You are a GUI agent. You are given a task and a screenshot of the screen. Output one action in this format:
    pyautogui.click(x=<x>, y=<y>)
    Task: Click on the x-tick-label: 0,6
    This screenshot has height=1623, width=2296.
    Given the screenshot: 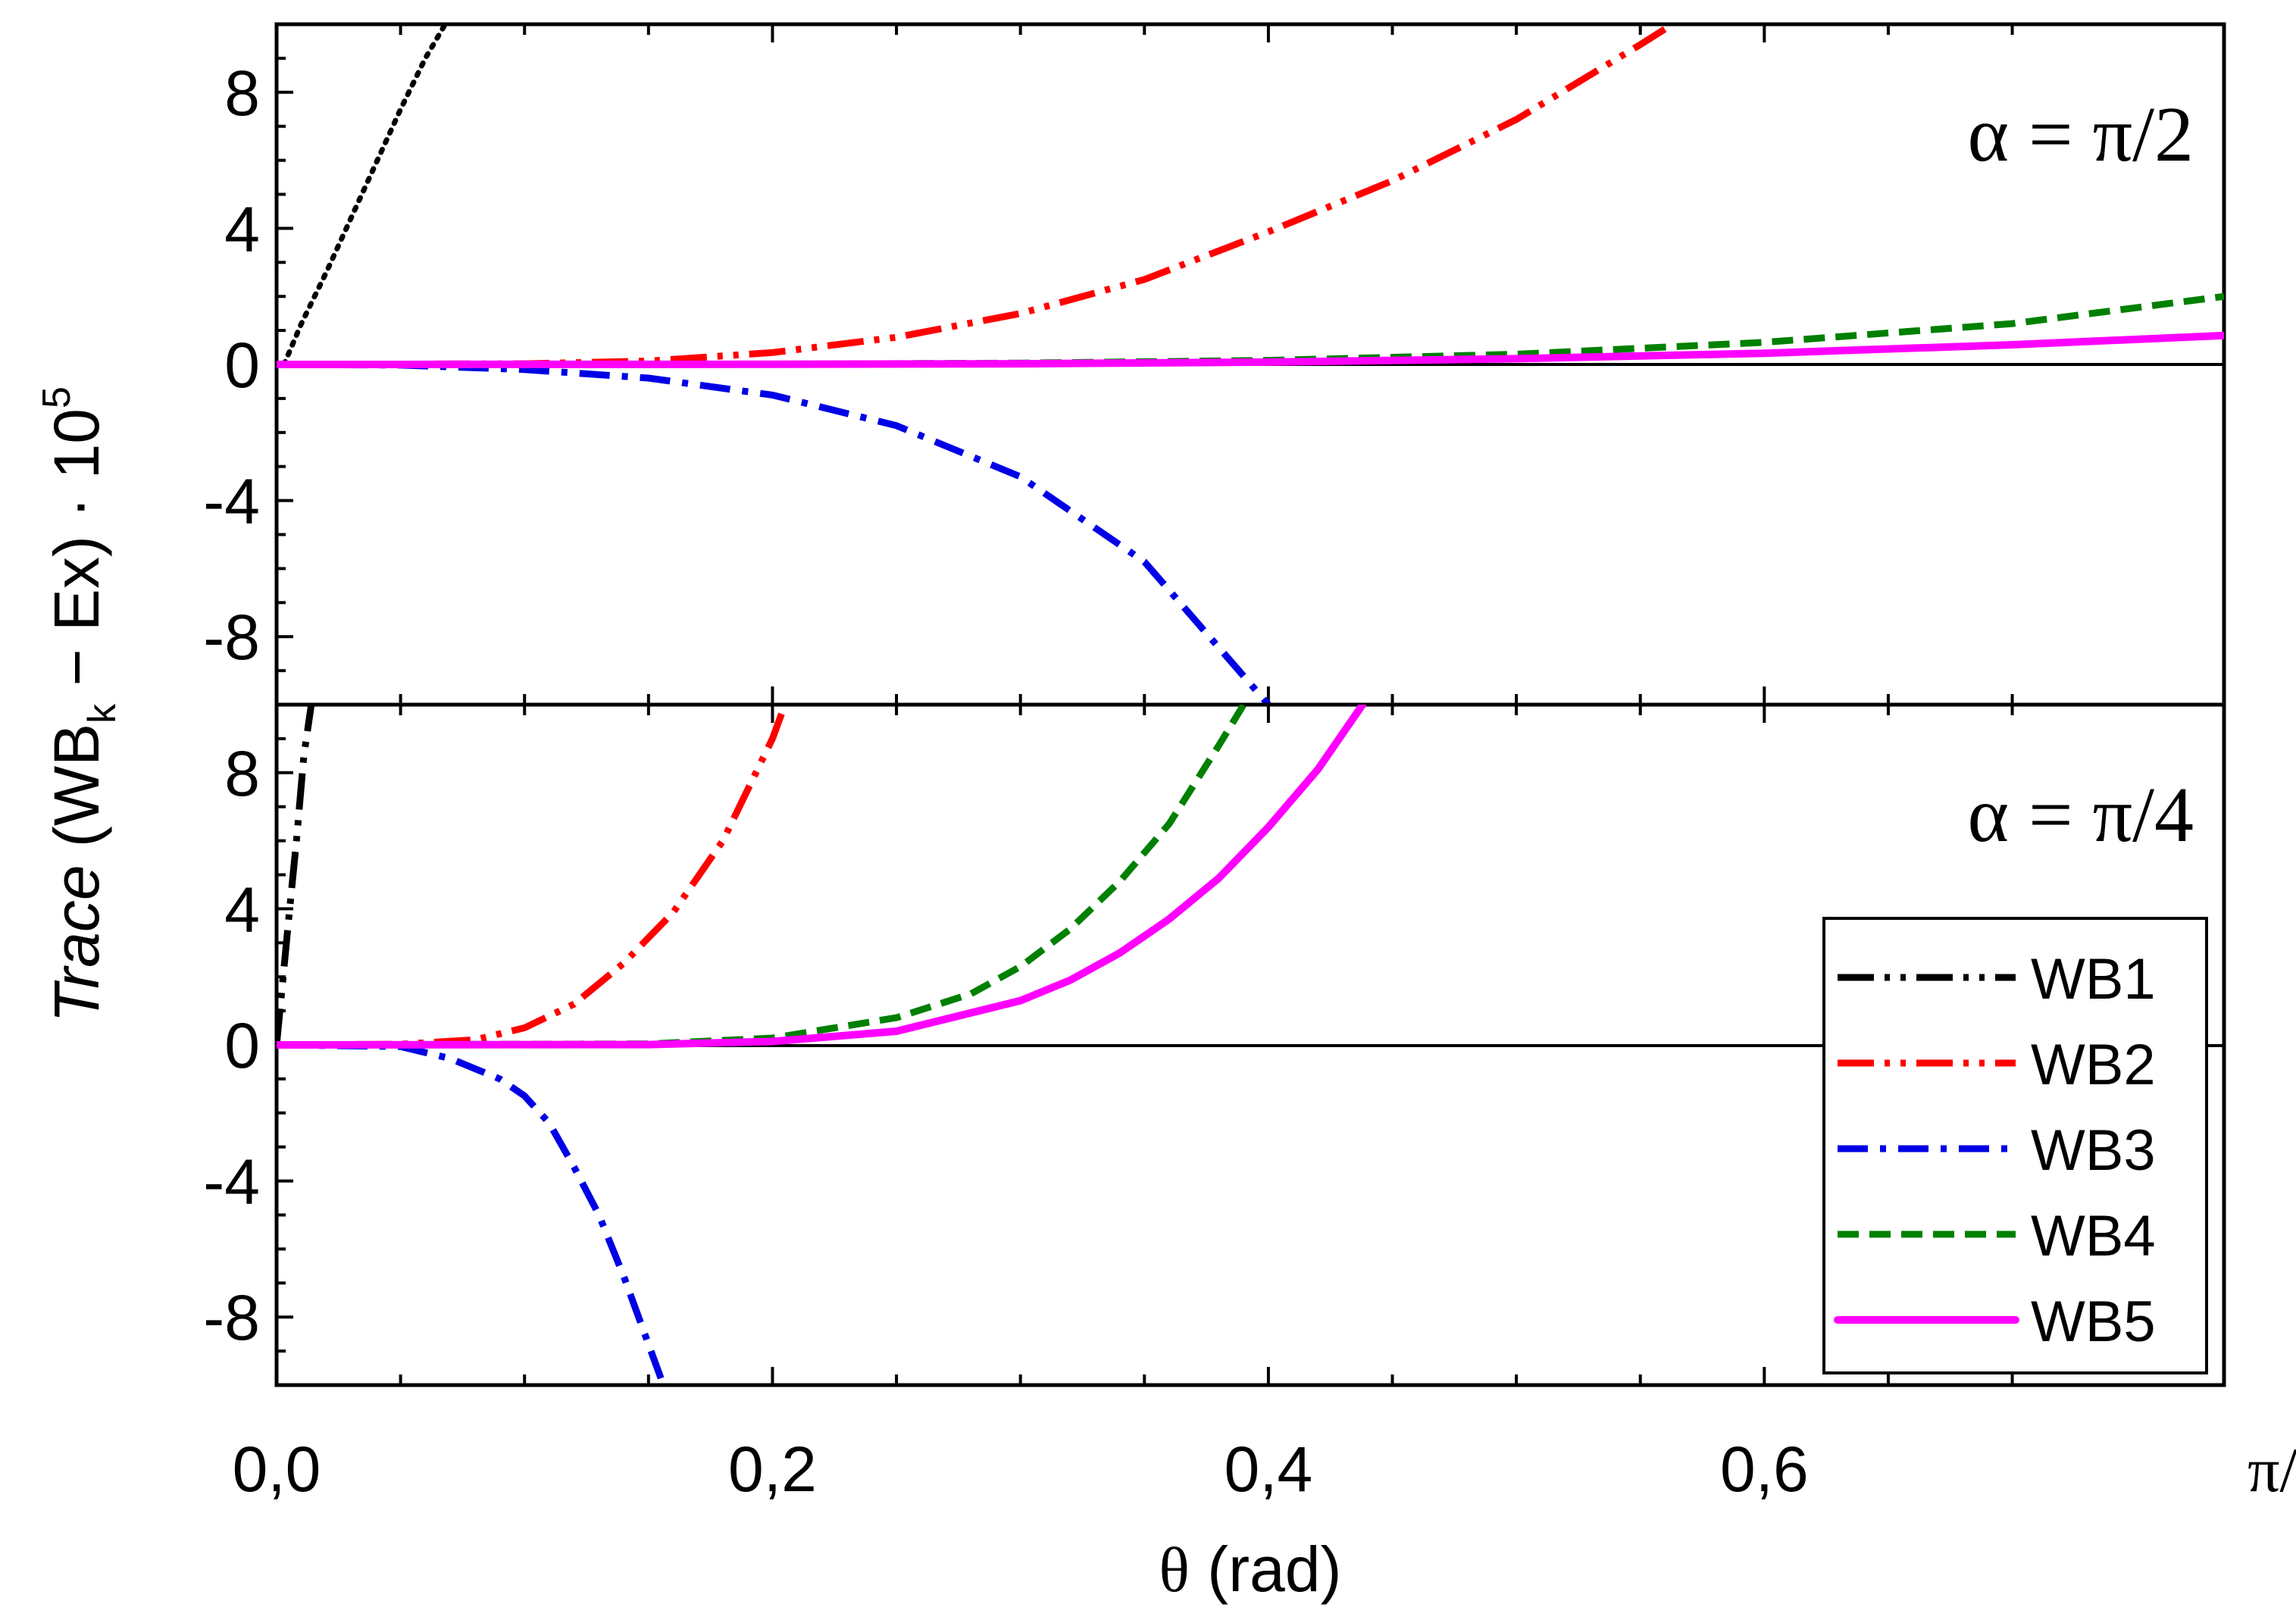 What is the action you would take?
    pyautogui.click(x=1764, y=1469)
    